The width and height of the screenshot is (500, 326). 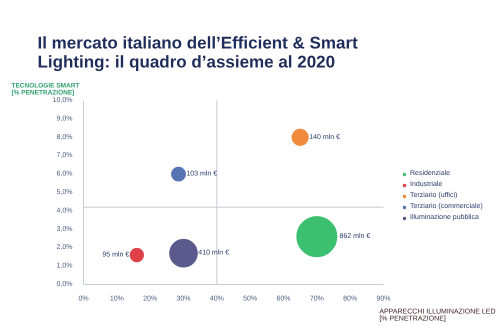 I want to click on chart-title: Il mercato italiano dell’Efficient & Smart Lighting: il quadro d’assieme al 2020, so click(x=198, y=53).